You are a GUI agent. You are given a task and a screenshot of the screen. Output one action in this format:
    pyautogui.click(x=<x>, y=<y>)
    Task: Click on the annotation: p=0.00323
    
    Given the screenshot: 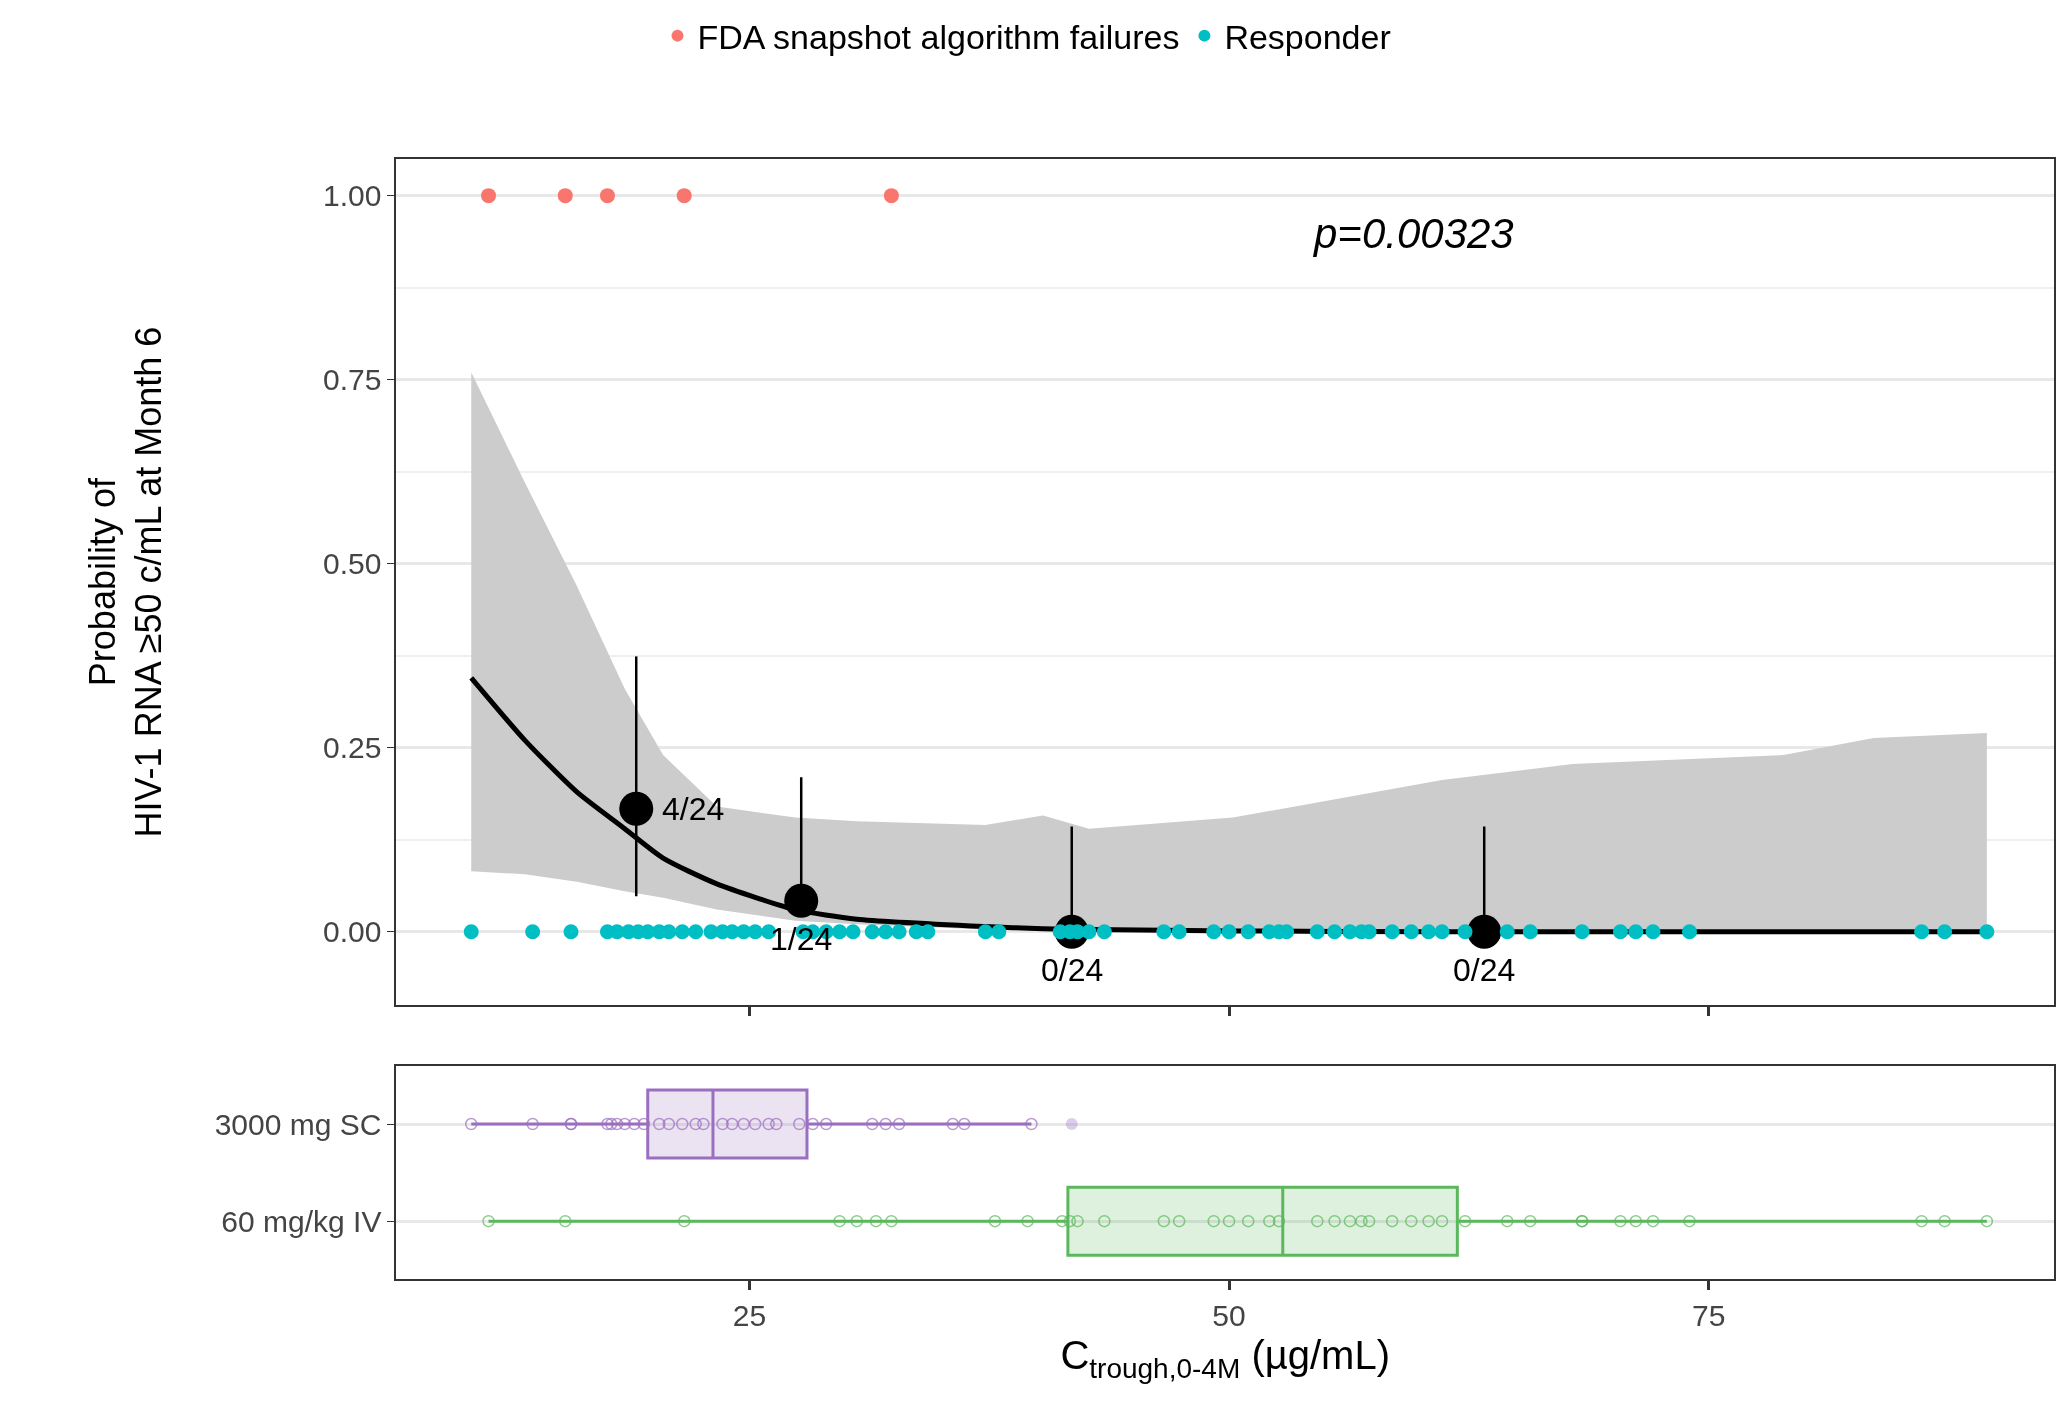 What is the action you would take?
    pyautogui.click(x=1413, y=233)
    